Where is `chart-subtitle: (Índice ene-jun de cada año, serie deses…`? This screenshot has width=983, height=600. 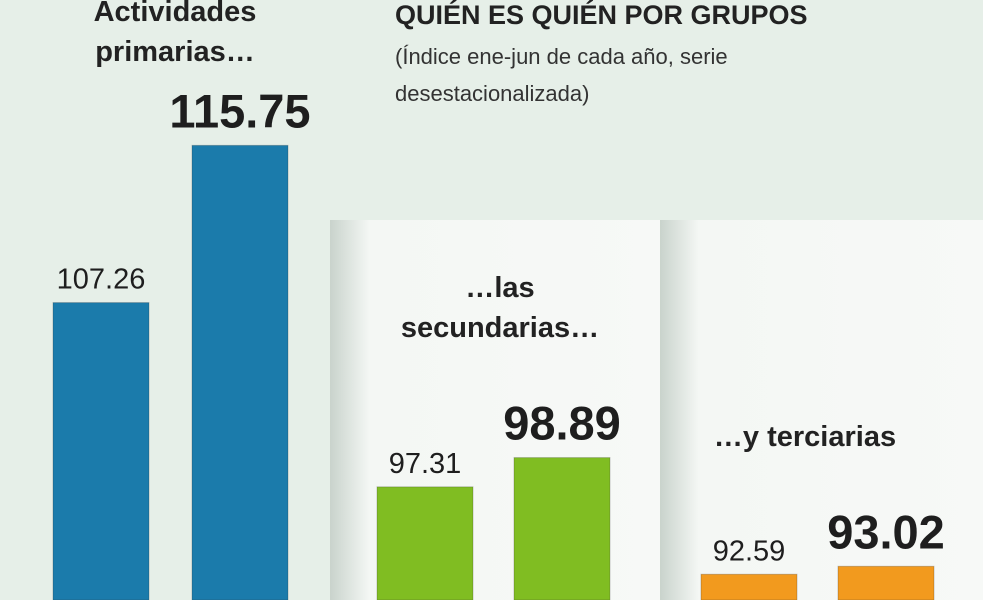 chart-subtitle: (Índice ene-jun de cada año, serie deses… is located at coordinates (561, 75).